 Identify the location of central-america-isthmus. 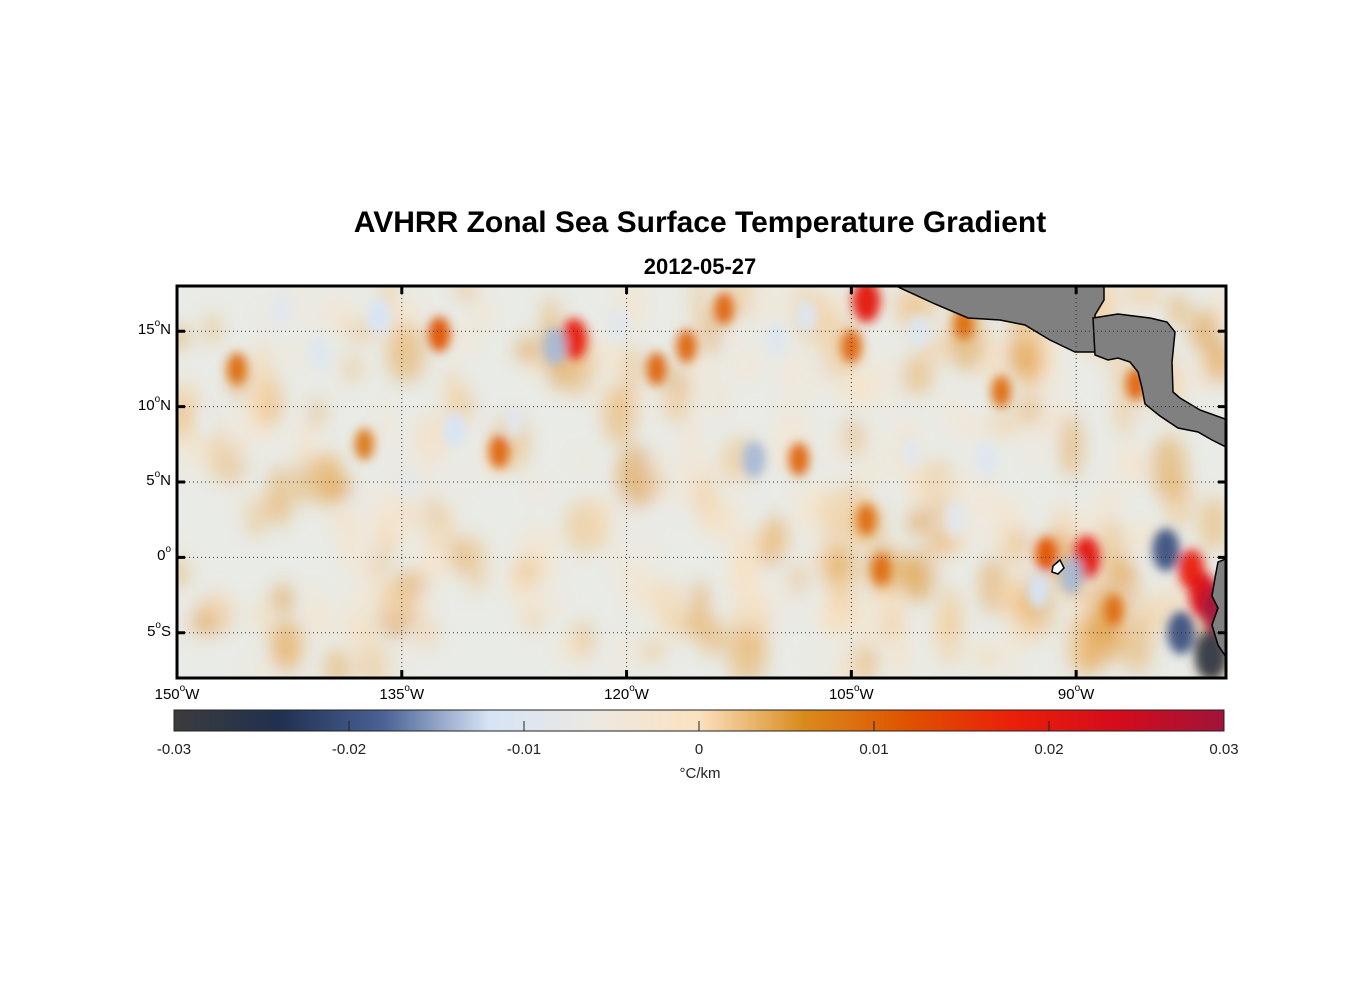
(1159, 380).